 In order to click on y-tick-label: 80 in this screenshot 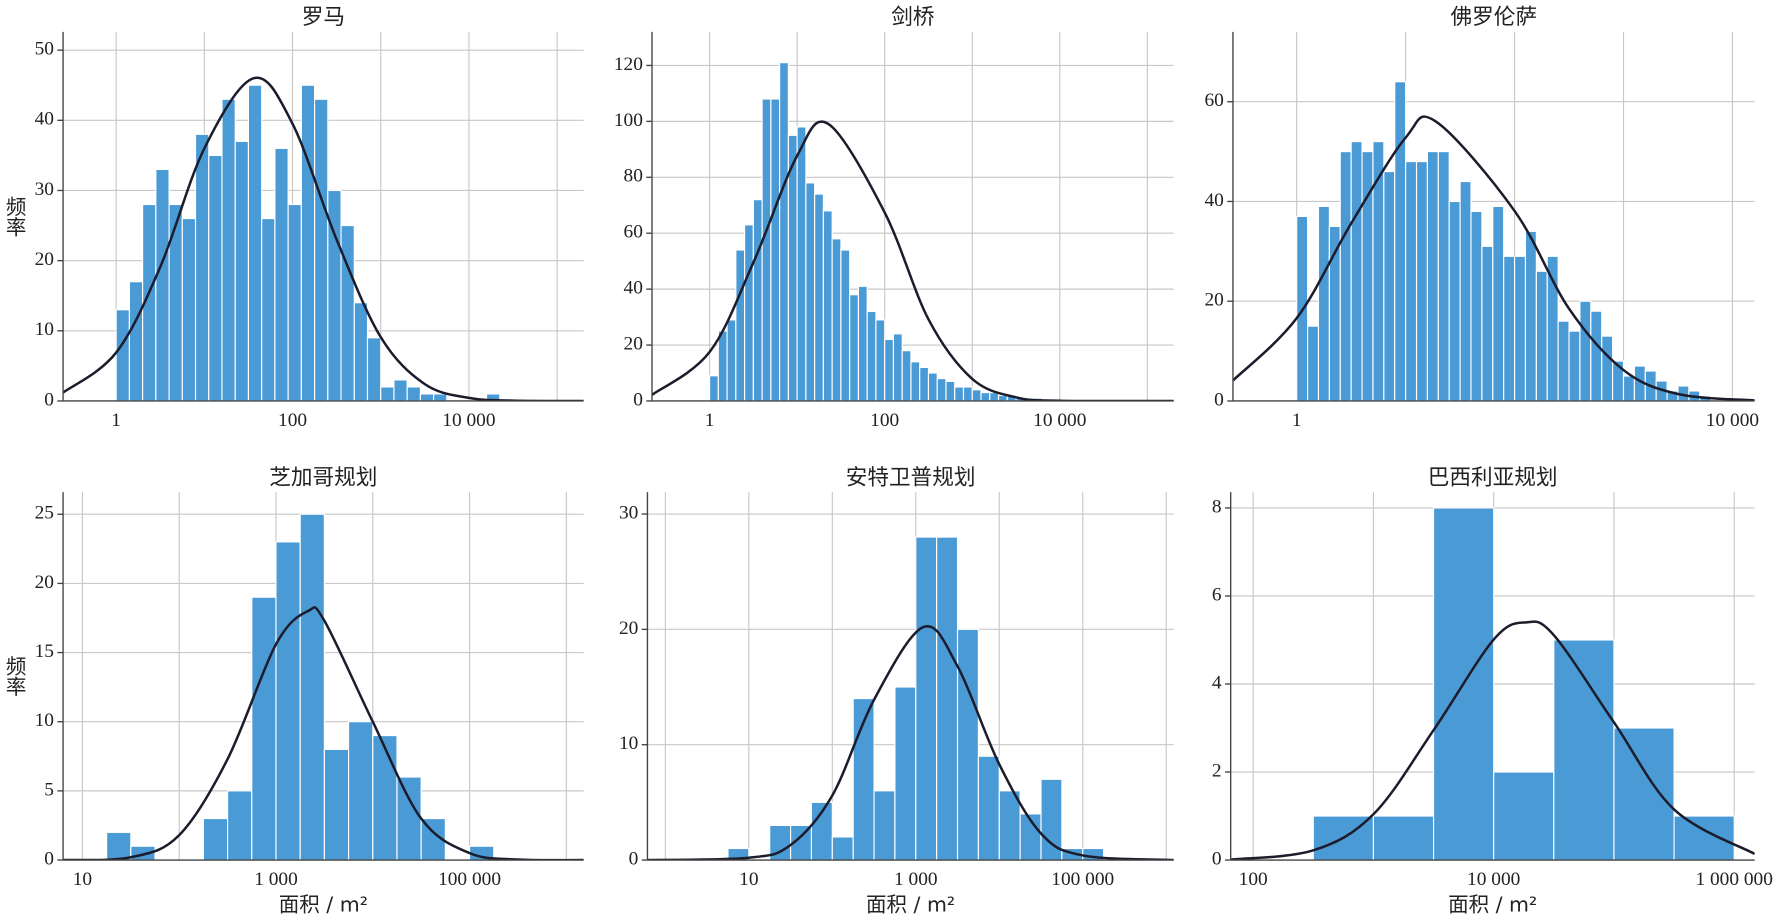, I will do `click(633, 176)`.